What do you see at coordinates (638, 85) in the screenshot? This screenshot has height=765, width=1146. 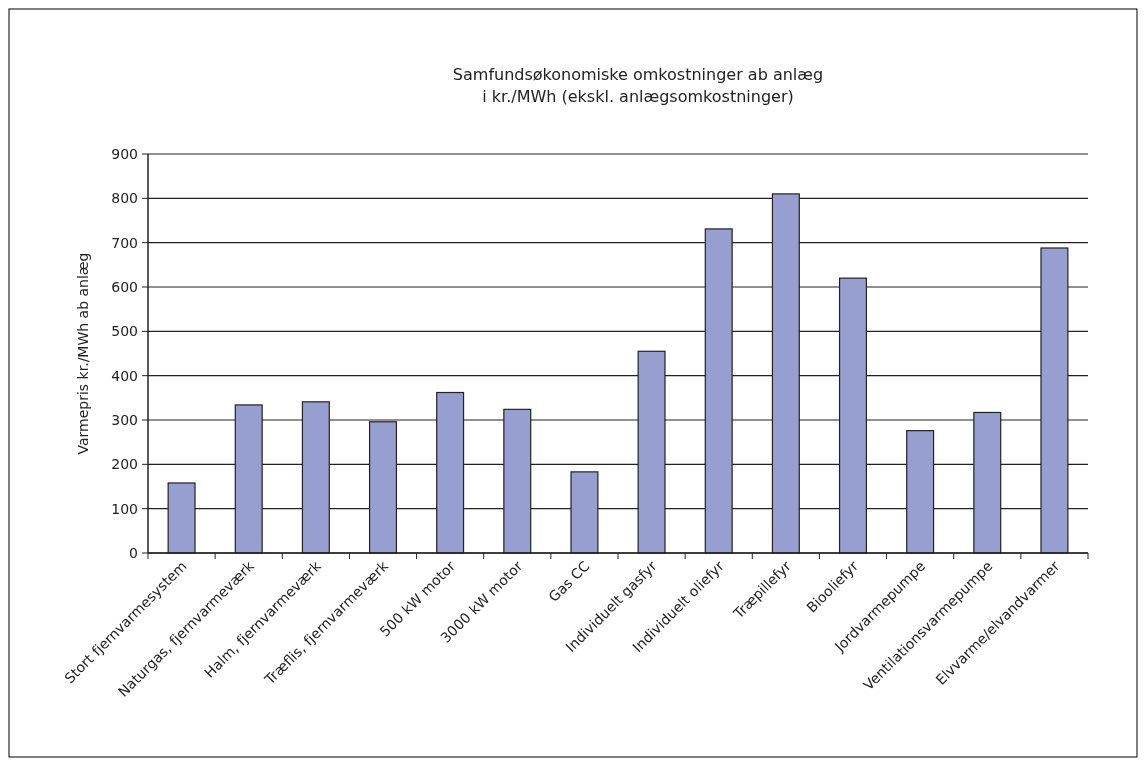 I see `chart-title: Samfundsøkonomiske omkostninger ab anlæg i kr./MWh (ekskl. anlægsomkostninger)` at bounding box center [638, 85].